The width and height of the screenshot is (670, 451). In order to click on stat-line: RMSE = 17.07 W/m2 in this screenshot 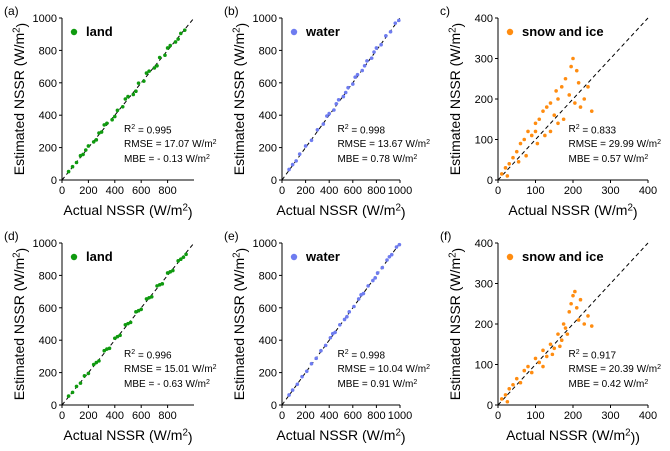, I will do `click(170, 144)`.